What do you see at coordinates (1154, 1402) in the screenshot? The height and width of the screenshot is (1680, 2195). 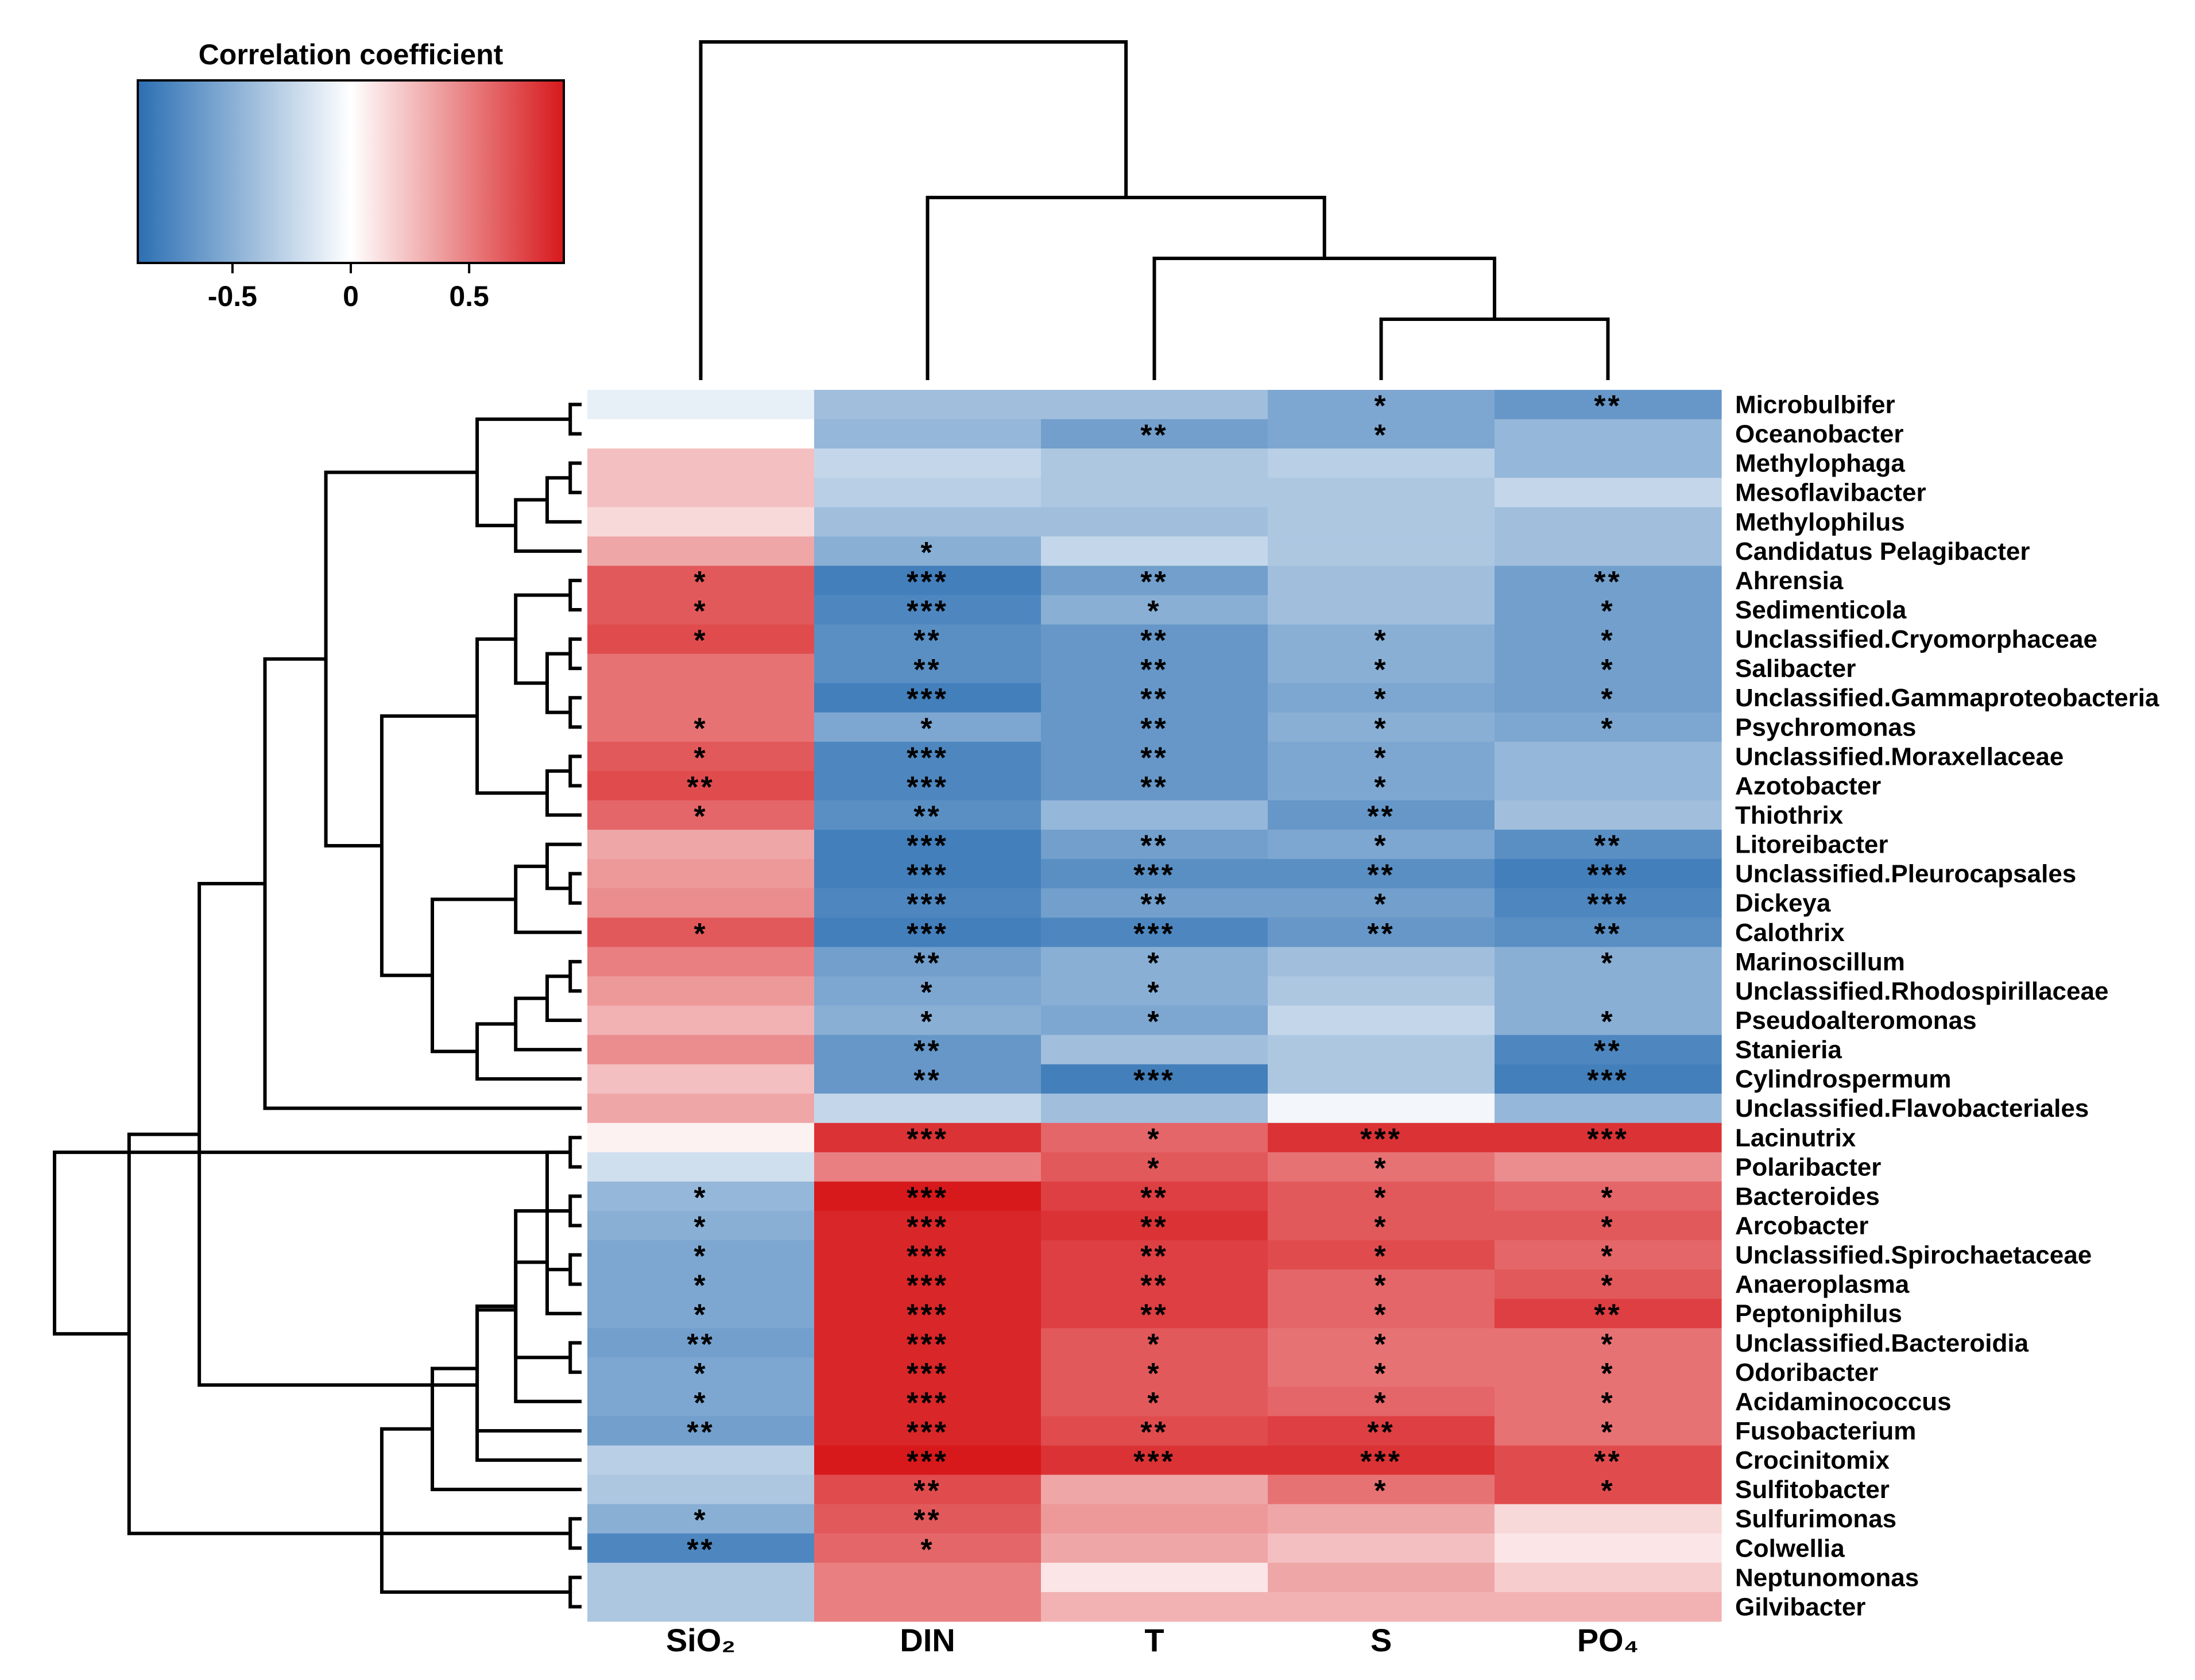 I see `cell-acidaminococcus-t` at bounding box center [1154, 1402].